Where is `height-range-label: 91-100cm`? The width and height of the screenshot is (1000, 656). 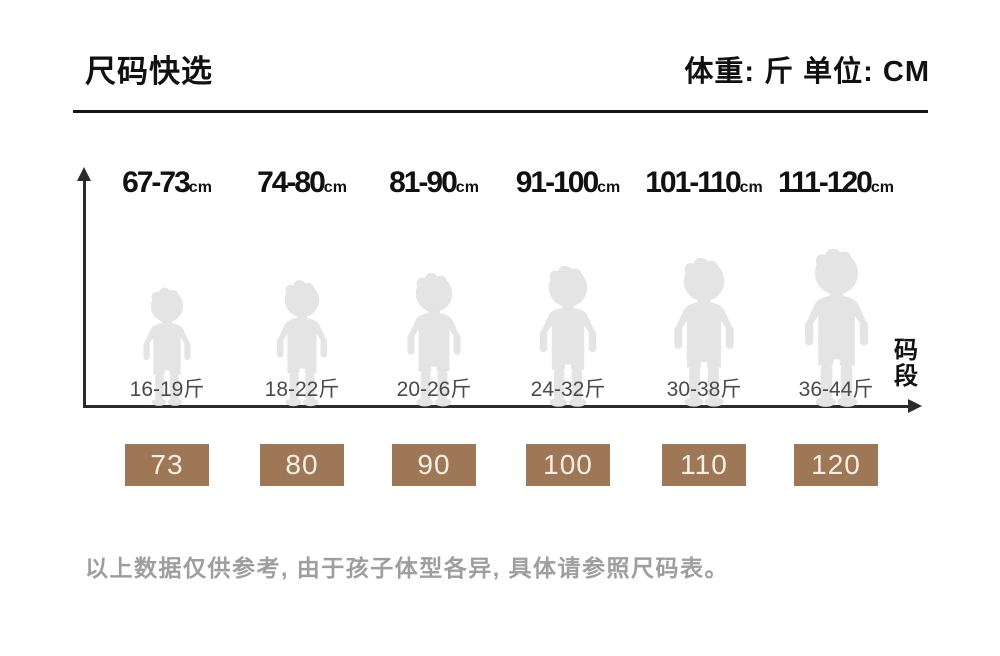
height-range-label: 91-100cm is located at coordinates (568, 182).